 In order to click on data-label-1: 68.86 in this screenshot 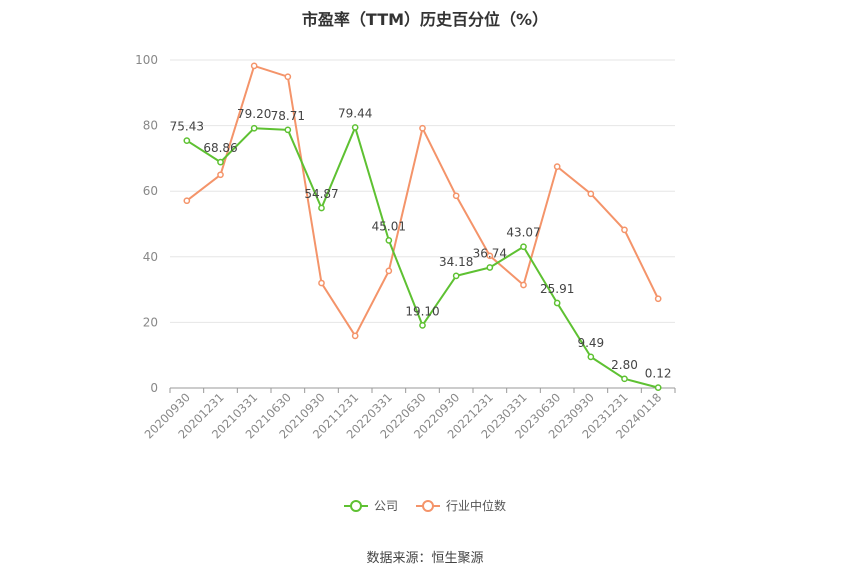, I will do `click(220, 148)`.